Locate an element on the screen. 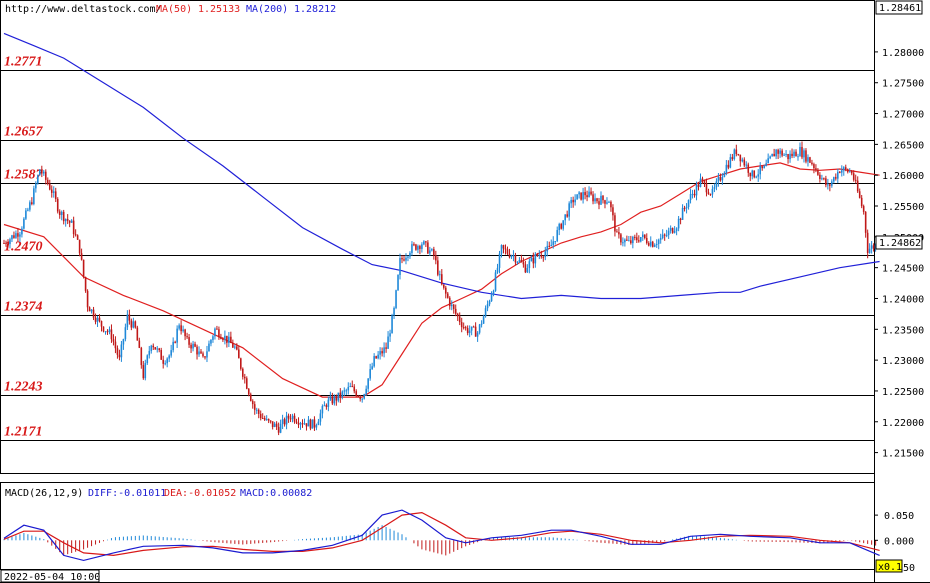 This screenshot has height=583, width=930. price-tick-label: 1.28000 is located at coordinates (903, 53).